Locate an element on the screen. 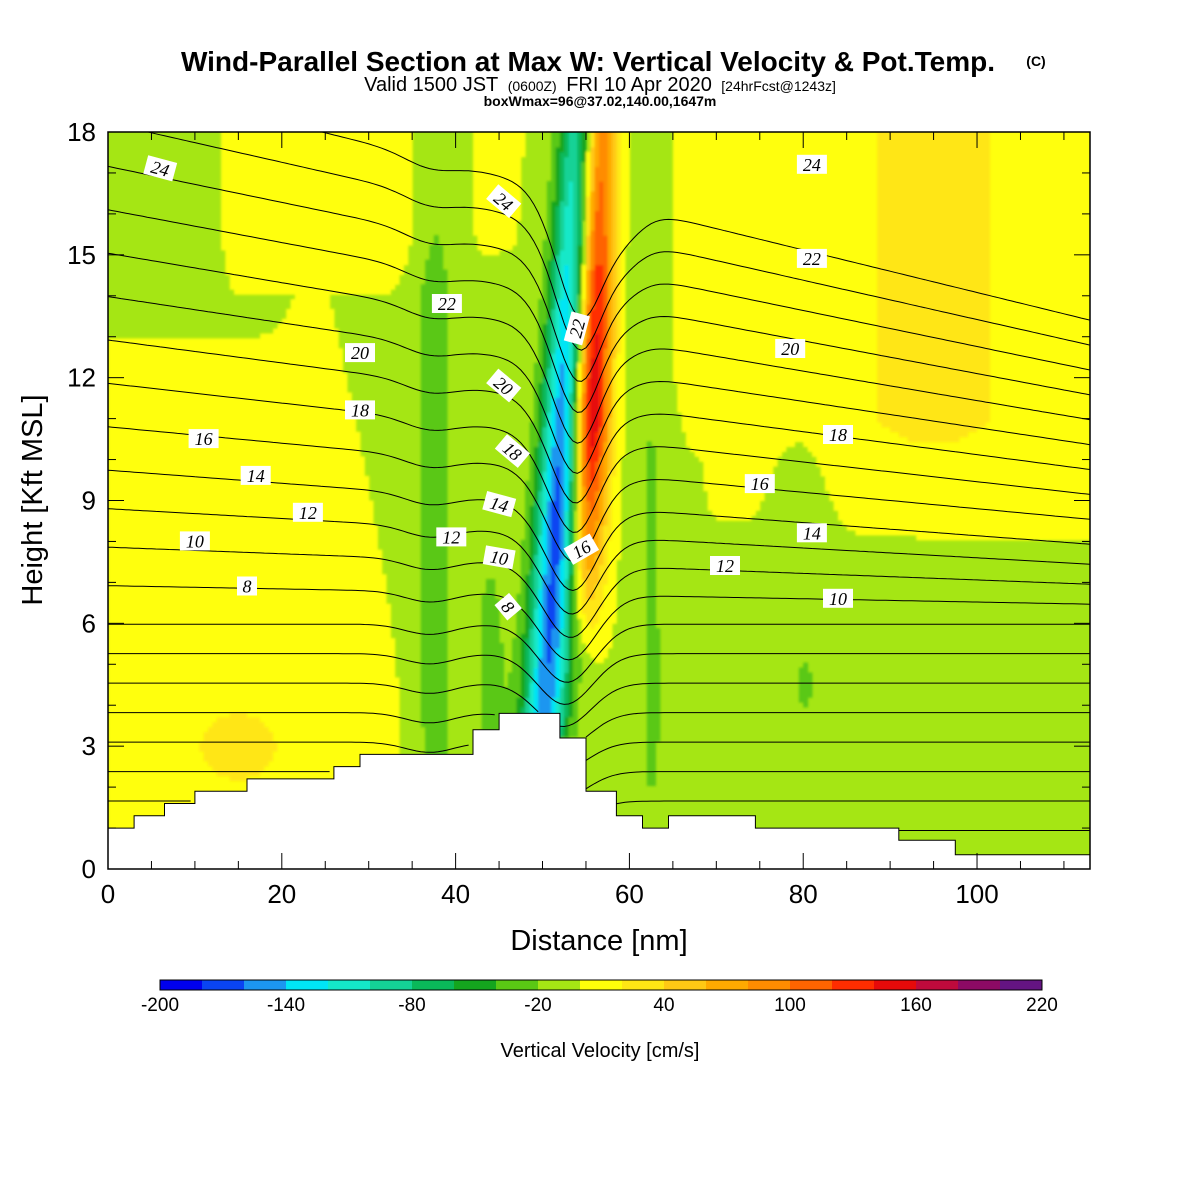 The width and height of the screenshot is (1200, 1200). theta-label-text: 14 is located at coordinates (256, 476).